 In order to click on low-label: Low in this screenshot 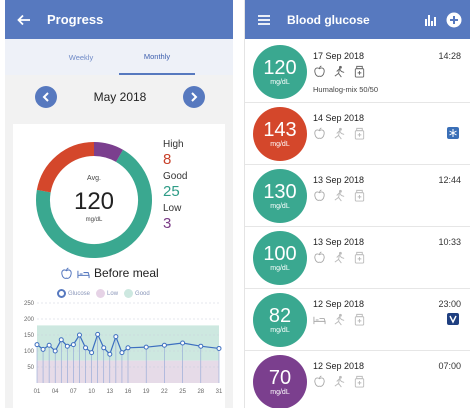, I will do `click(172, 208)`.